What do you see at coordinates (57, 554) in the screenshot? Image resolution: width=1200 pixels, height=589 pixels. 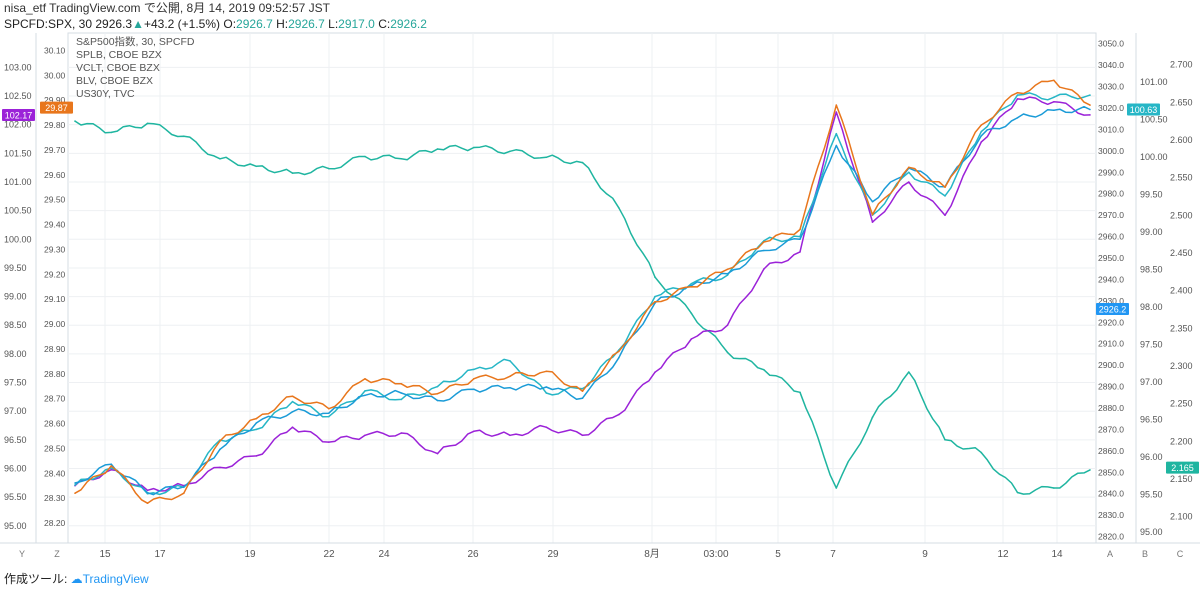 I see `axis-letter-z: Z` at bounding box center [57, 554].